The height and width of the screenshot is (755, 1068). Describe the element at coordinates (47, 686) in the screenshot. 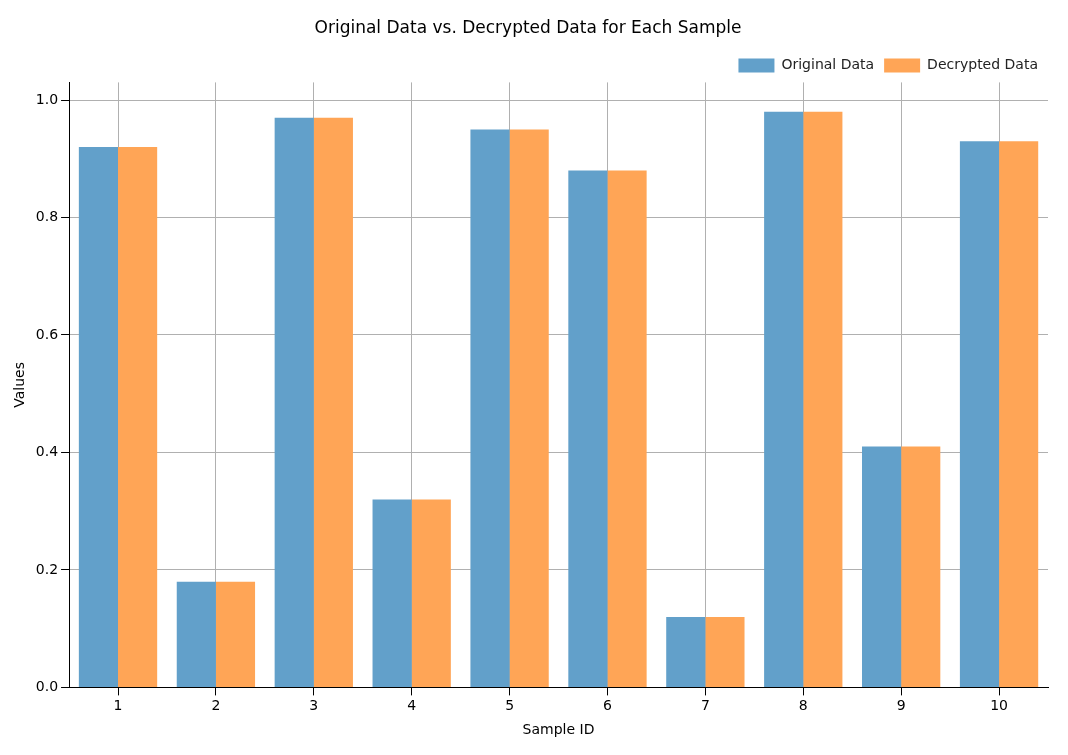

I see `y-tick-label: 0.0` at that location.